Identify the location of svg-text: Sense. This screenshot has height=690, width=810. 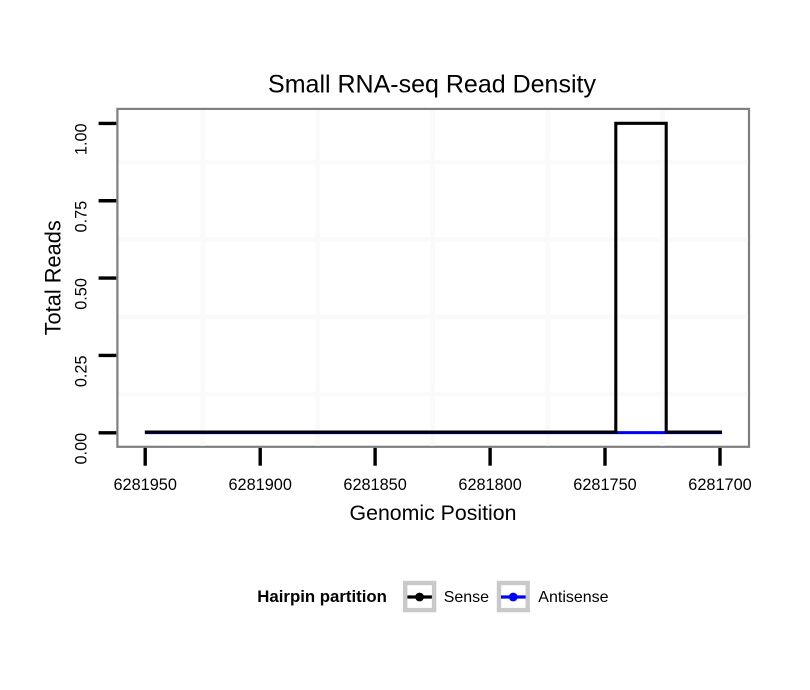
(466, 597).